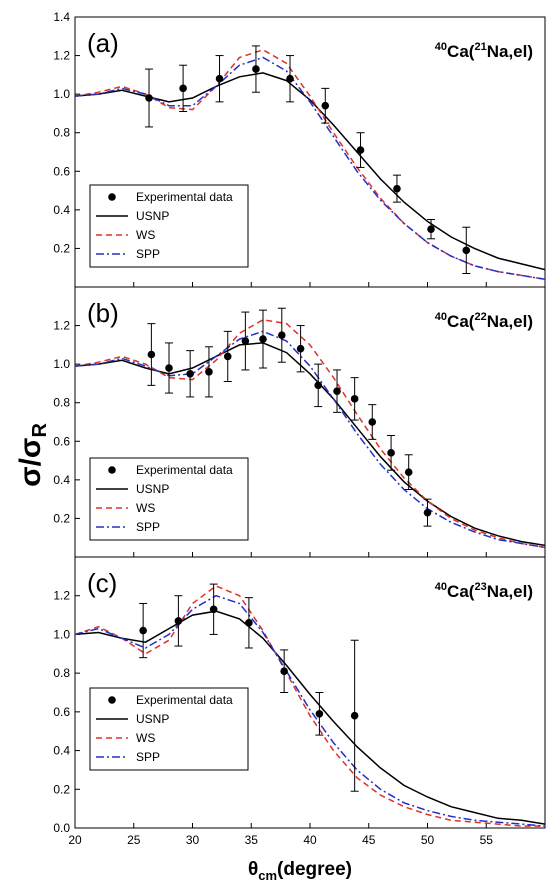 The height and width of the screenshot is (888, 550). I want to click on x-tick-label: 40, so click(310, 840).